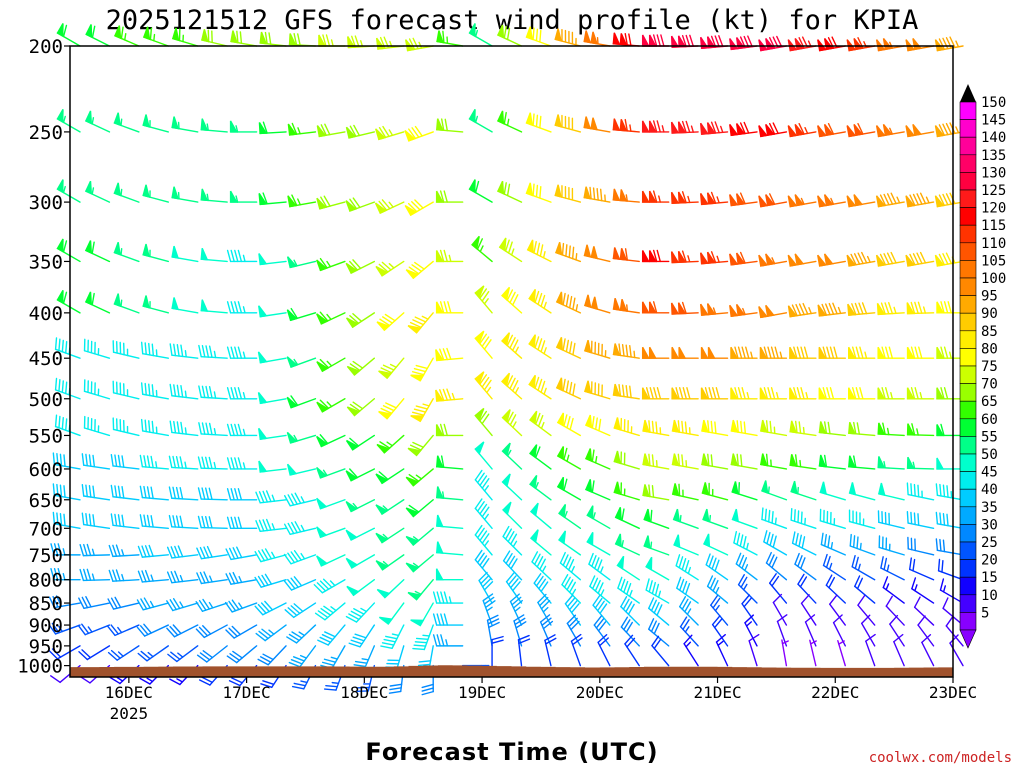 Image resolution: width=1024 pixels, height=768 pixels. I want to click on colorbar-label: 145, so click(993, 121).